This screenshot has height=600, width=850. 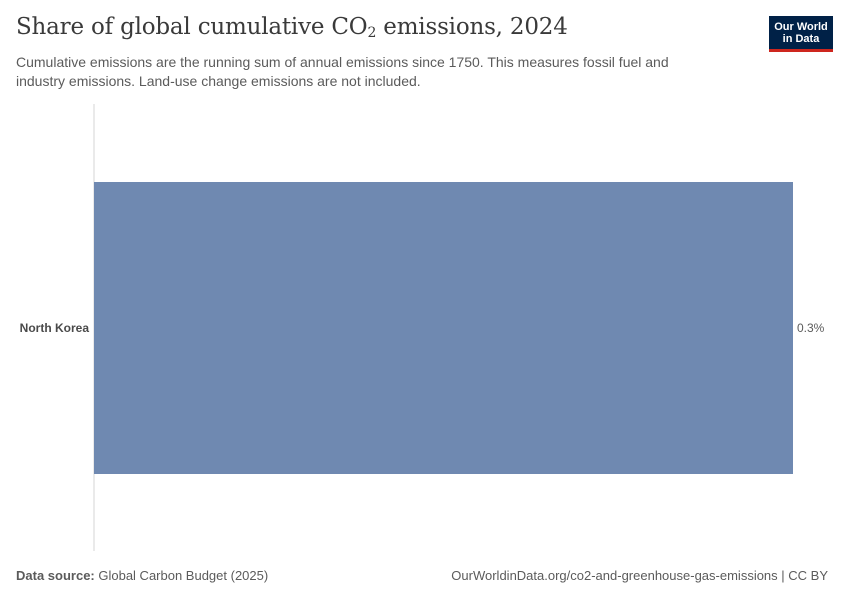 What do you see at coordinates (55, 328) in the screenshot?
I see `category-label: North Korea` at bounding box center [55, 328].